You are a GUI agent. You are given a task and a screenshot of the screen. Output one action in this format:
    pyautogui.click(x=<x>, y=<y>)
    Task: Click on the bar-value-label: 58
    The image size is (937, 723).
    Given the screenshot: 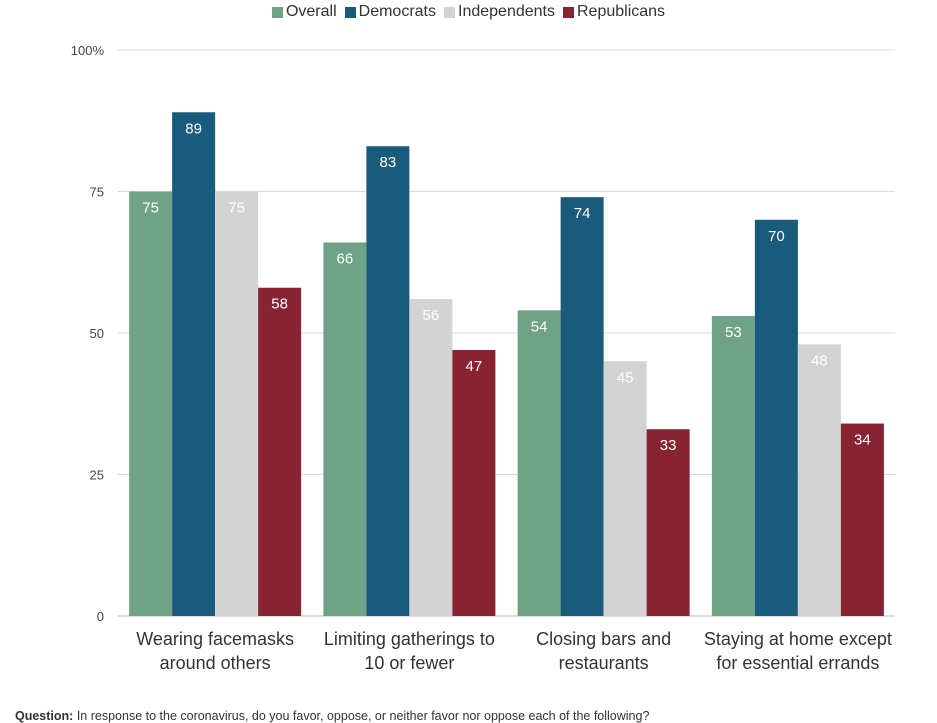 What is the action you would take?
    pyautogui.click(x=279, y=304)
    